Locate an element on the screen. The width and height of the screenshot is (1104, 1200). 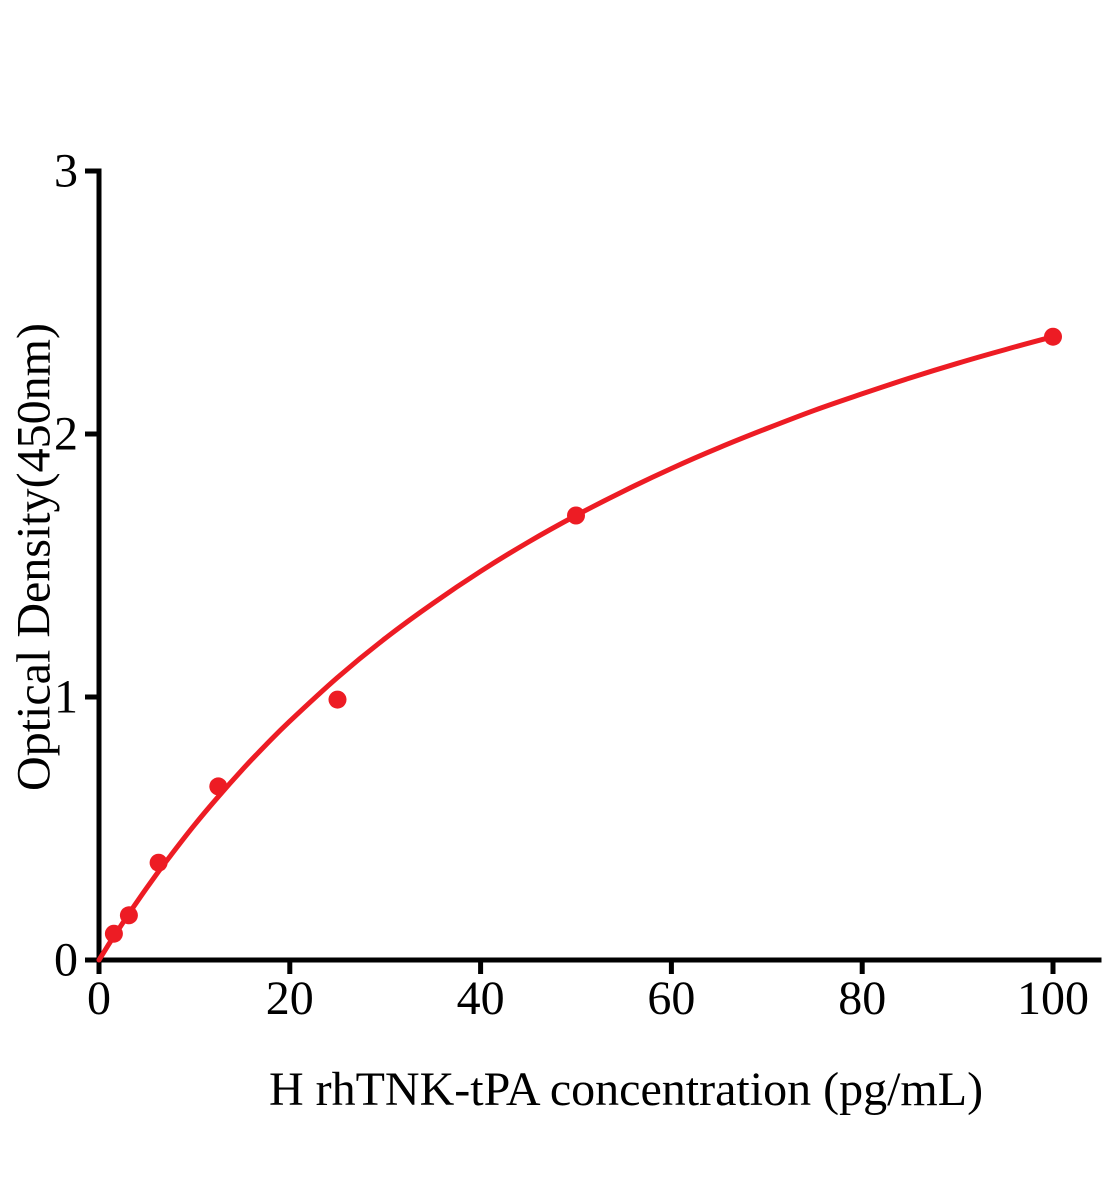
y-tick-label: 1 is located at coordinates (66, 697).